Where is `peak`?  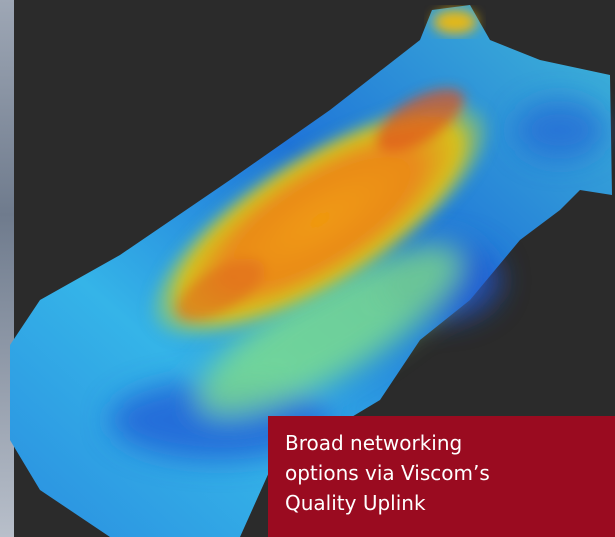 peak is located at coordinates (455, 22).